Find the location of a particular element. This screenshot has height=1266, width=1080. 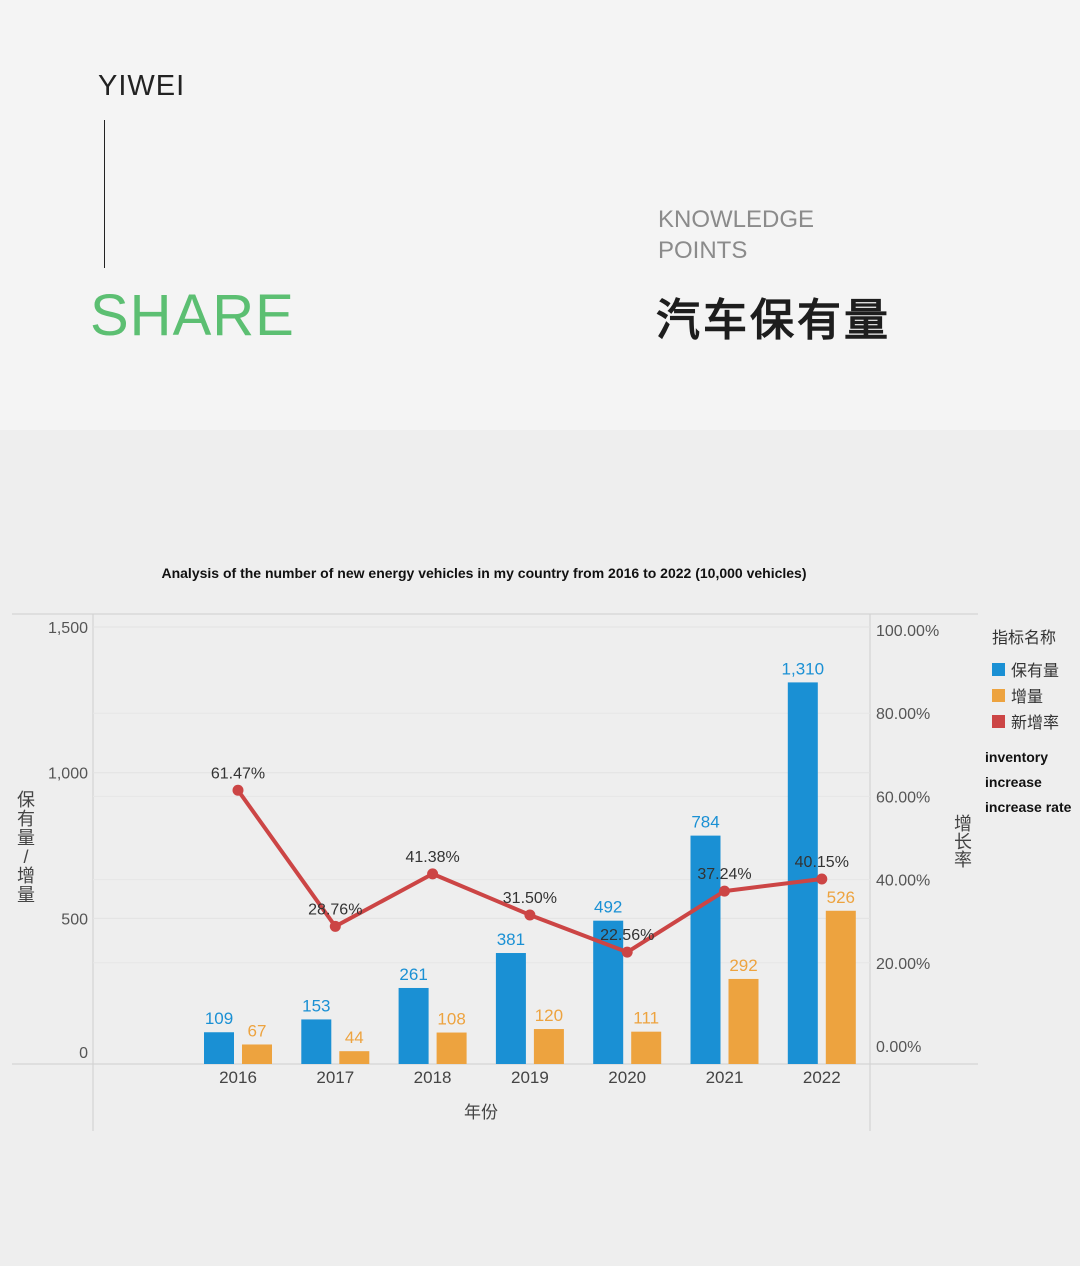

y-tick-label: 1,000 is located at coordinates (68, 774).